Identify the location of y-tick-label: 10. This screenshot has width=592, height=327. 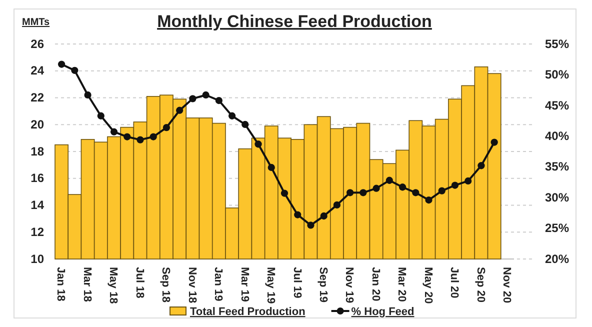
(37, 259).